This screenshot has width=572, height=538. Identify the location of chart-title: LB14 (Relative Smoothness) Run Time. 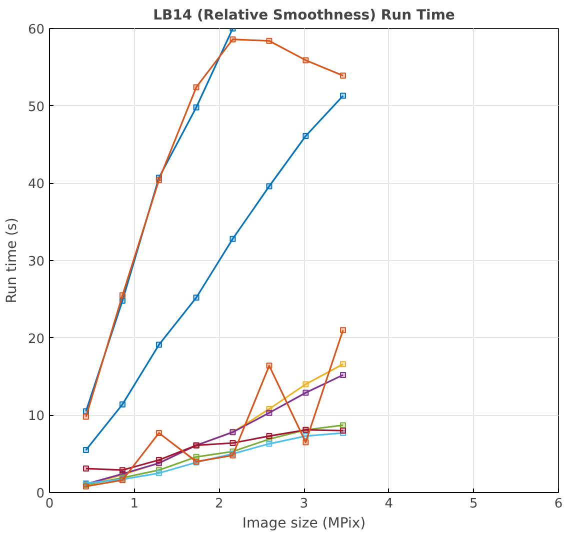
(304, 16).